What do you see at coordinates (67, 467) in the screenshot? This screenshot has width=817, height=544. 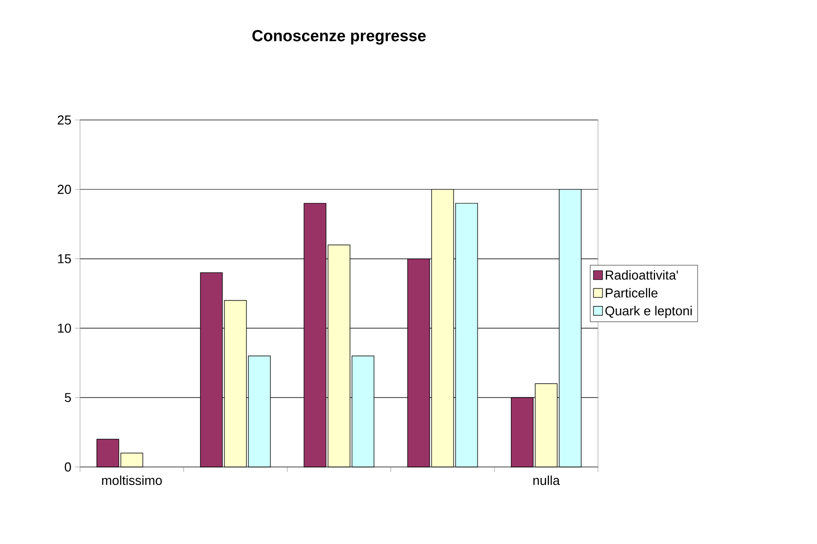 I see `y-tick-label: 0` at bounding box center [67, 467].